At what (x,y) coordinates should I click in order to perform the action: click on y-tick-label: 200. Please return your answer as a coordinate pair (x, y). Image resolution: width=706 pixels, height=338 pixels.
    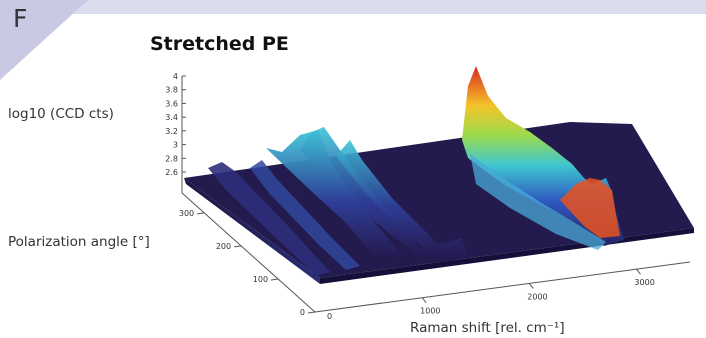
    Looking at the image, I should click on (223, 246).